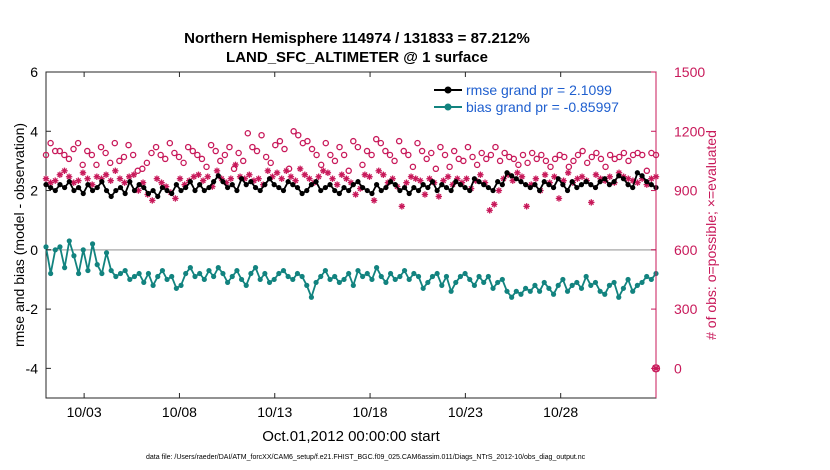 The height and width of the screenshot is (470, 830). I want to click on x-tick-label: 10/18, so click(370, 412).